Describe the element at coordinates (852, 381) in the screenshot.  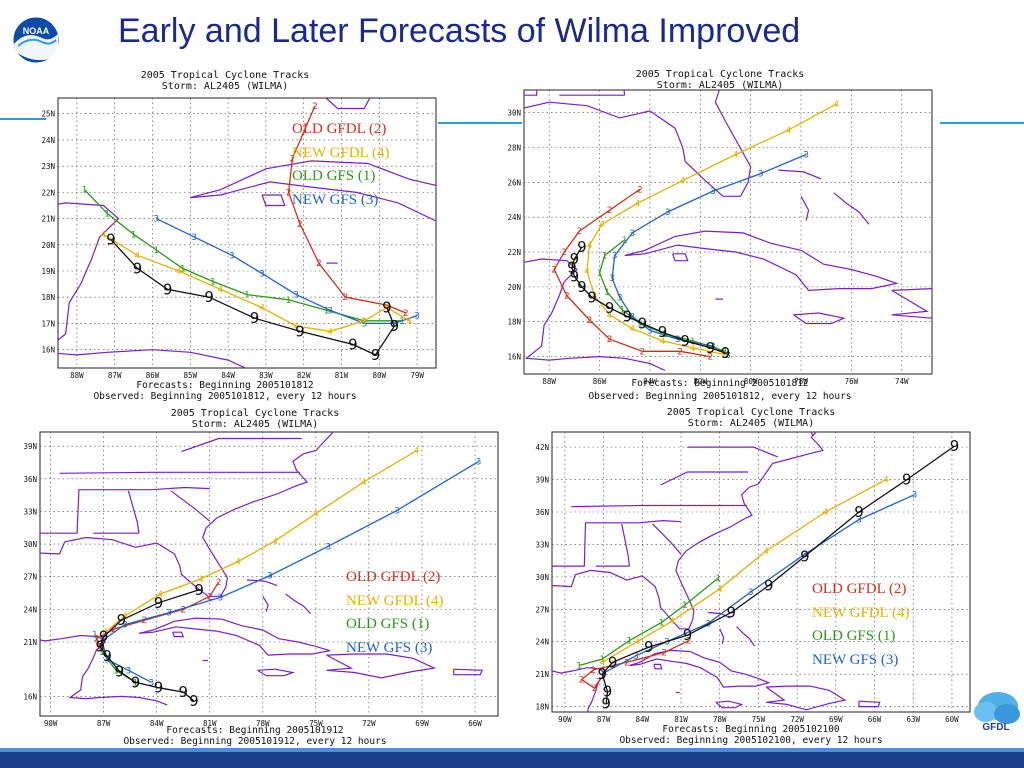
I see `lon-tick-label: 76W` at that location.